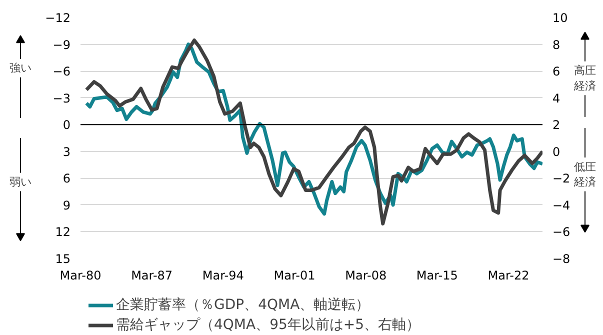  Describe the element at coordinates (556, 98) in the screenshot. I see `y2-tick-label: 4` at that location.